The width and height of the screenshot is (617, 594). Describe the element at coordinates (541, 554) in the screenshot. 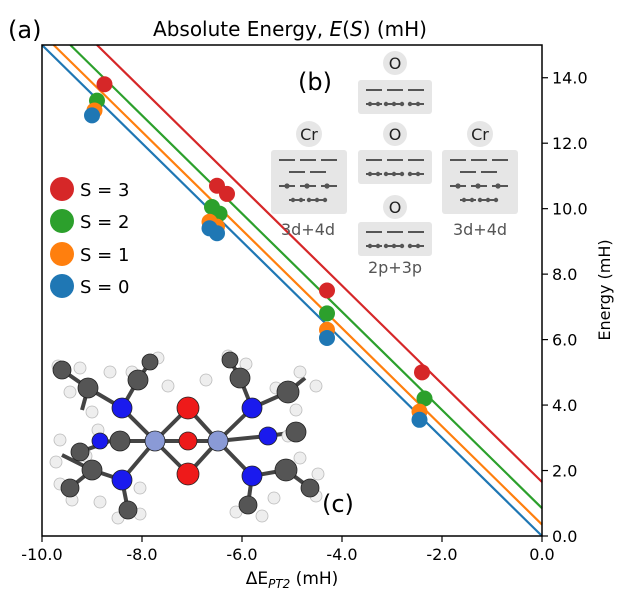

I see `x-tick-label: 0.0` at that location.